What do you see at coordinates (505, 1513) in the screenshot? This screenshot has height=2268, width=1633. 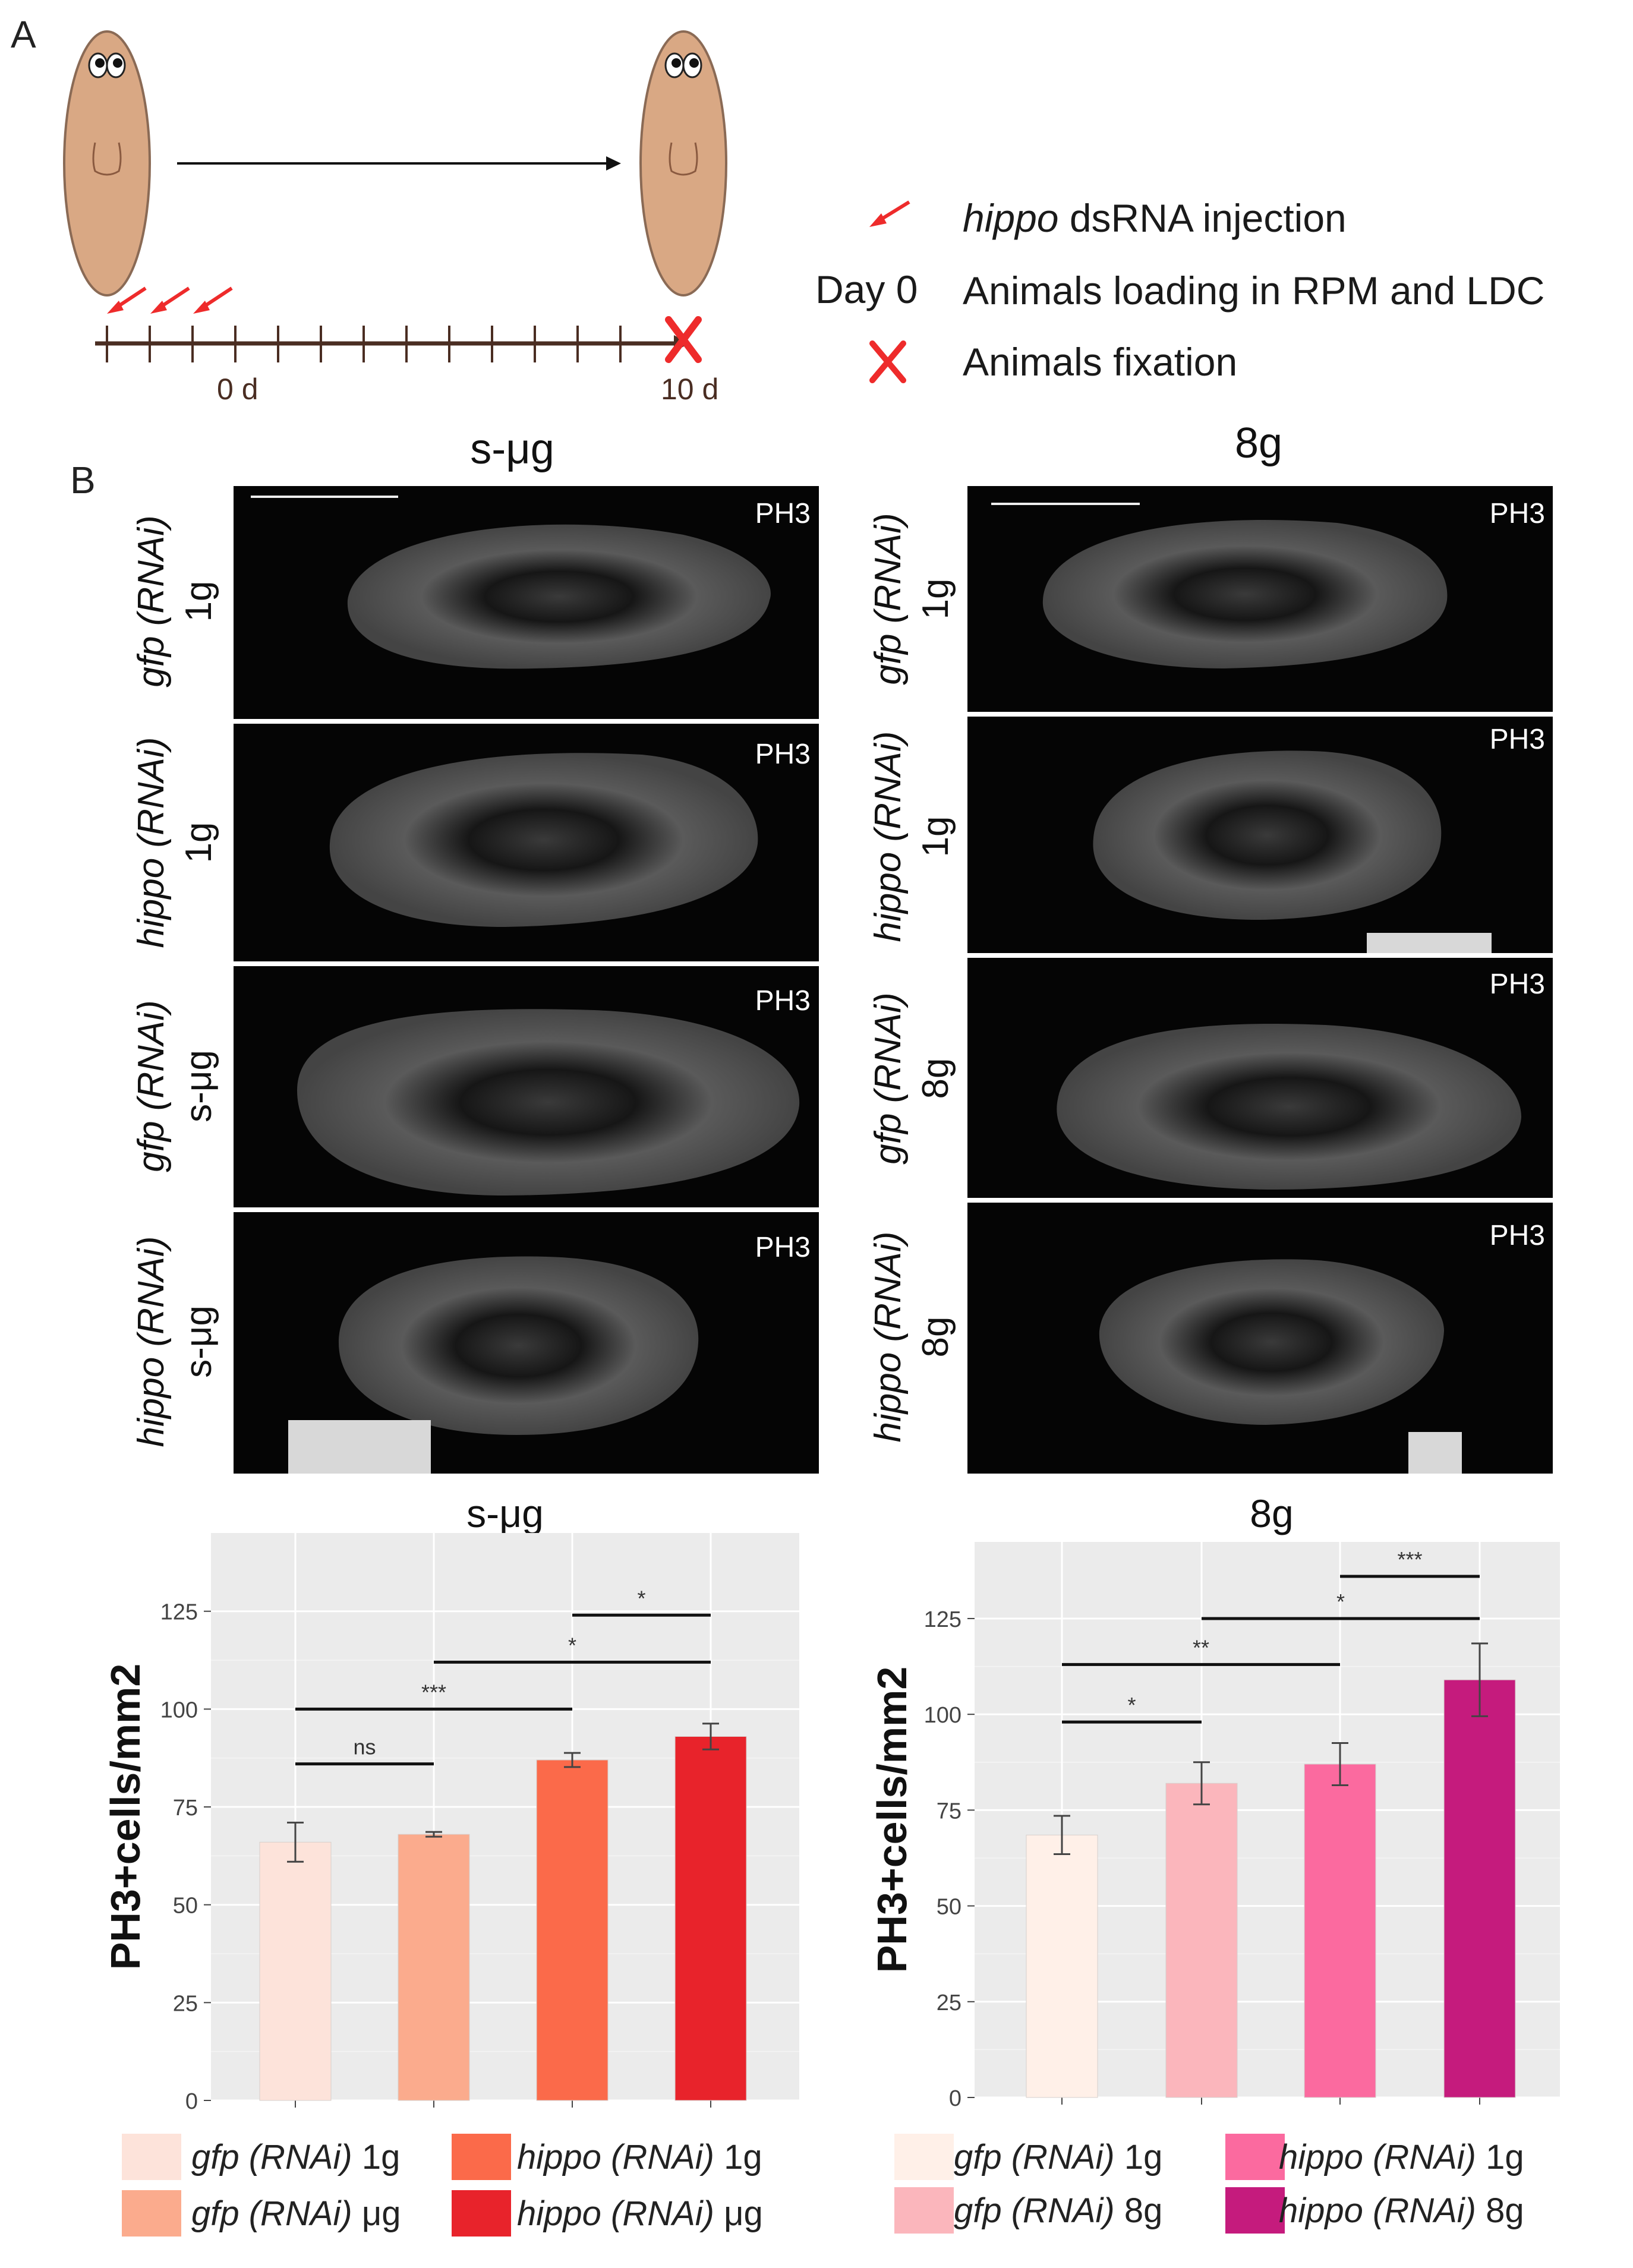 I see `chart-title: s-μg` at bounding box center [505, 1513].